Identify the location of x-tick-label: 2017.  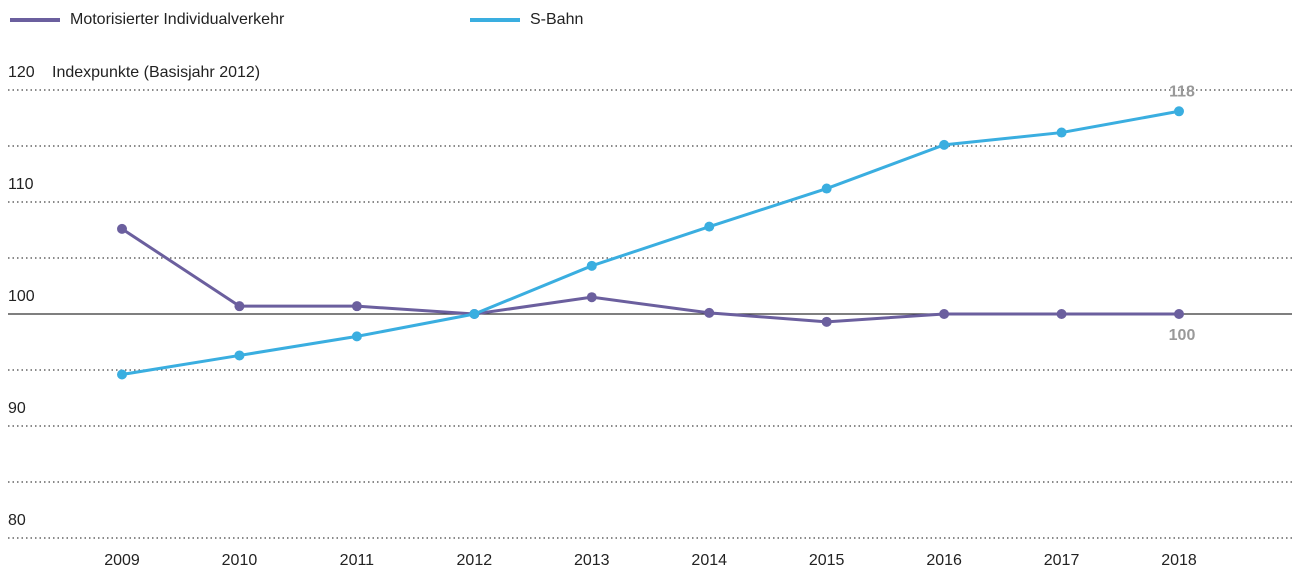
(1062, 560).